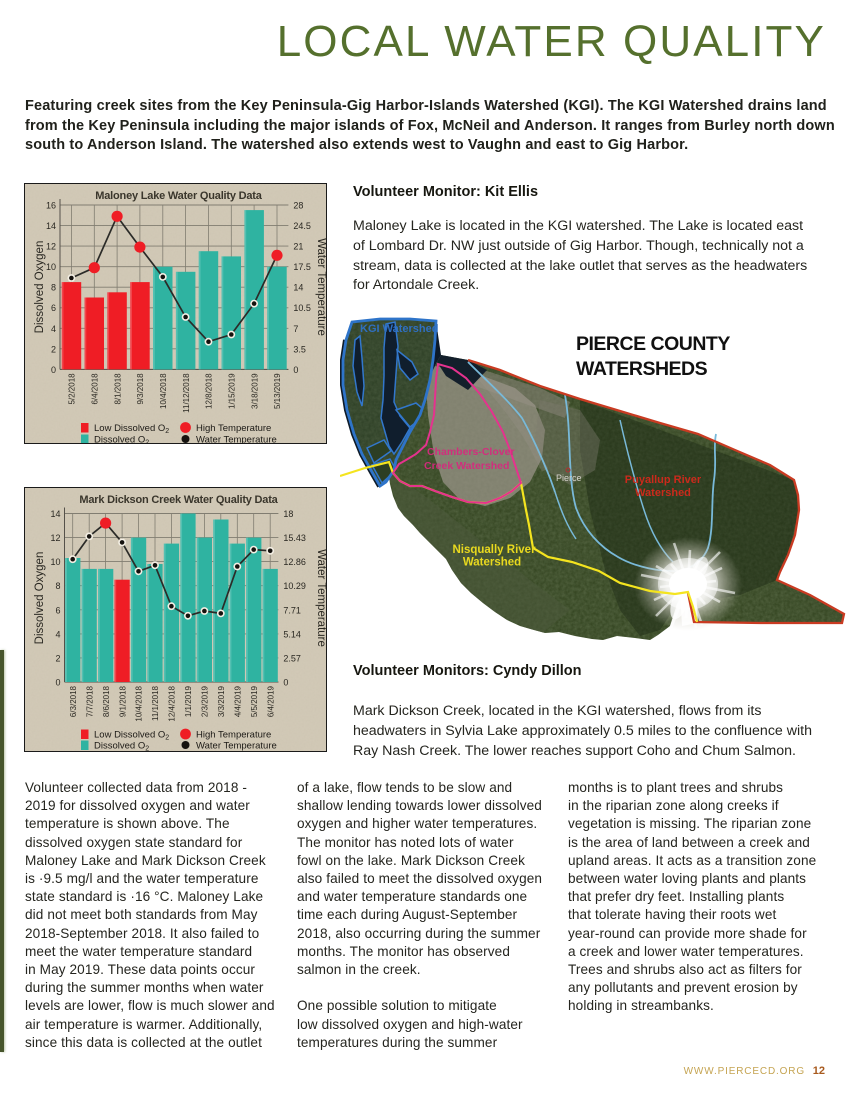 The image size is (850, 1100). Describe the element at coordinates (399, 329) in the screenshot. I see `svg-text: KGI Watershed` at that location.